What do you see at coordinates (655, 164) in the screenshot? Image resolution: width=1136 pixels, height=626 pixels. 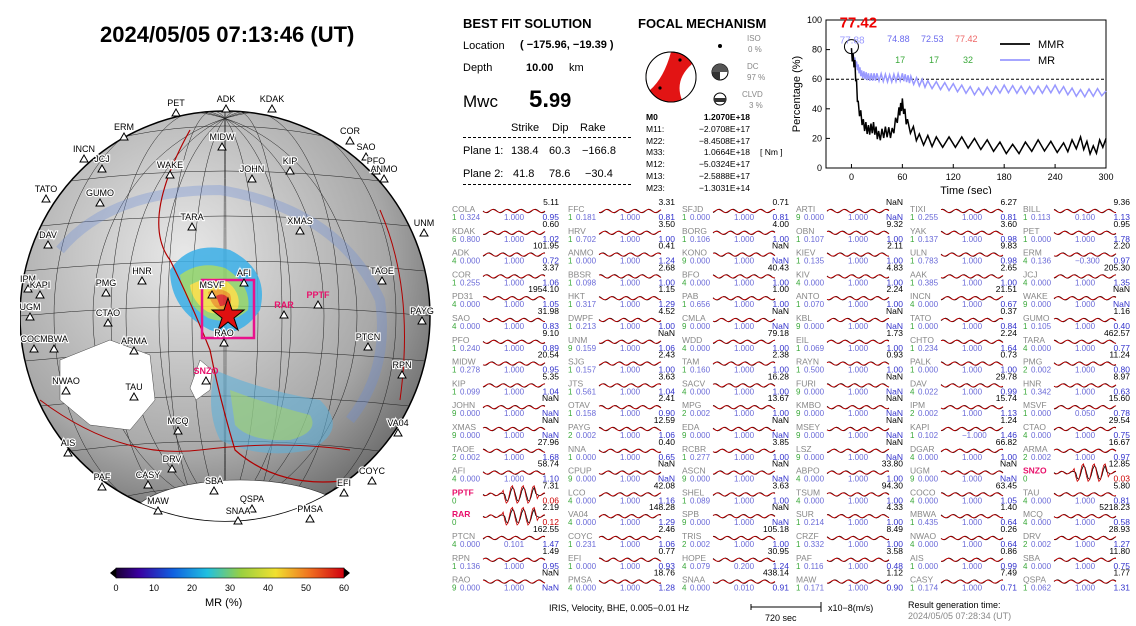 I see `m12-label: M12:` at bounding box center [655, 164].